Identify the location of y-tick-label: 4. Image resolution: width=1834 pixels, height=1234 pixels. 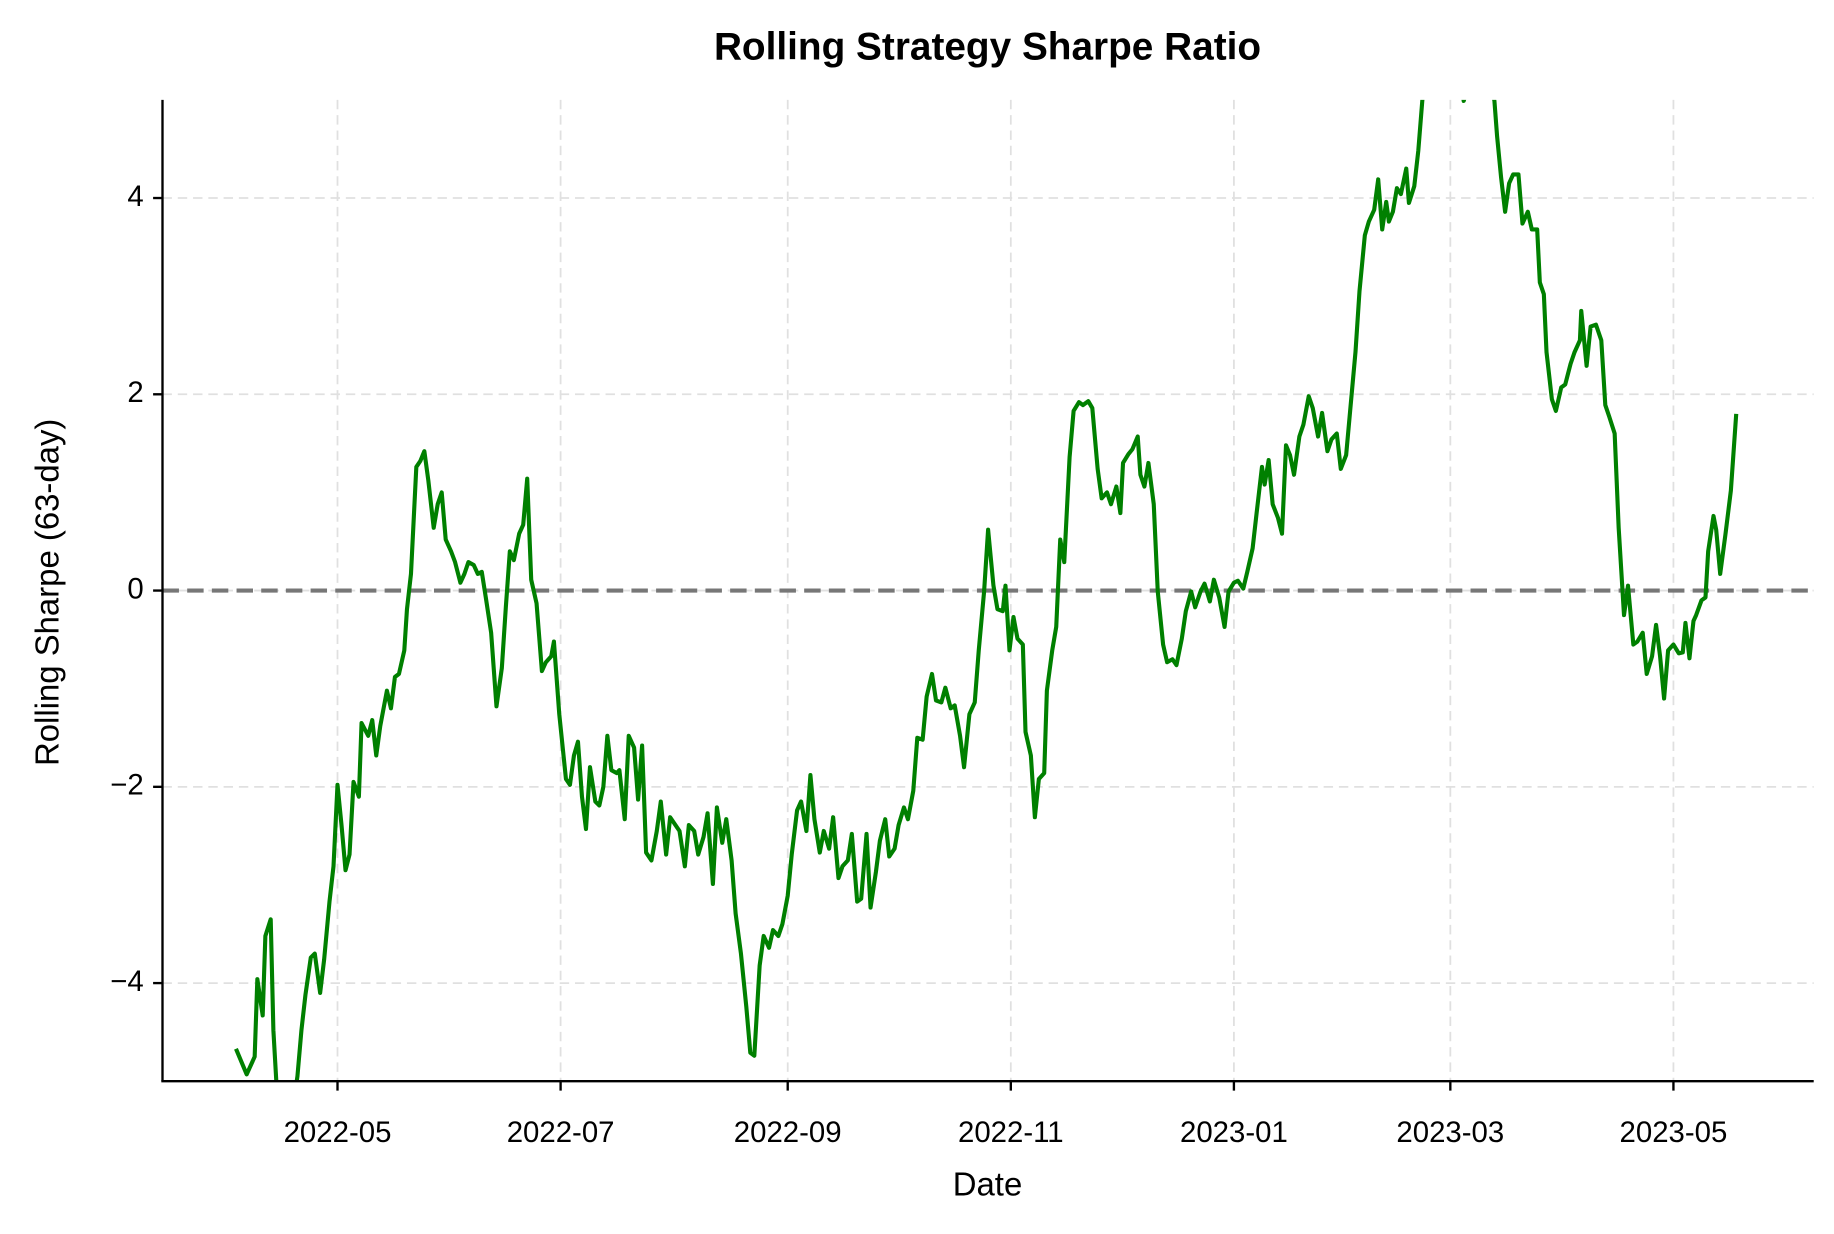
(135, 196).